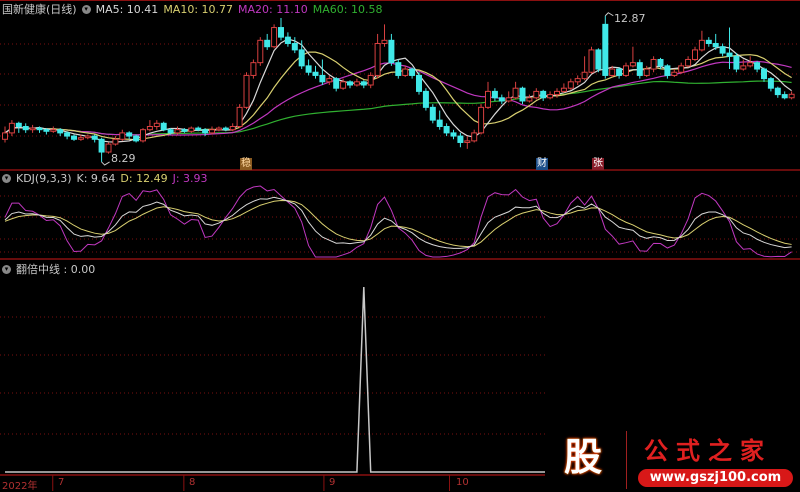 The width and height of the screenshot is (800, 492). I want to click on kdj-d-line, so click(398, 223).